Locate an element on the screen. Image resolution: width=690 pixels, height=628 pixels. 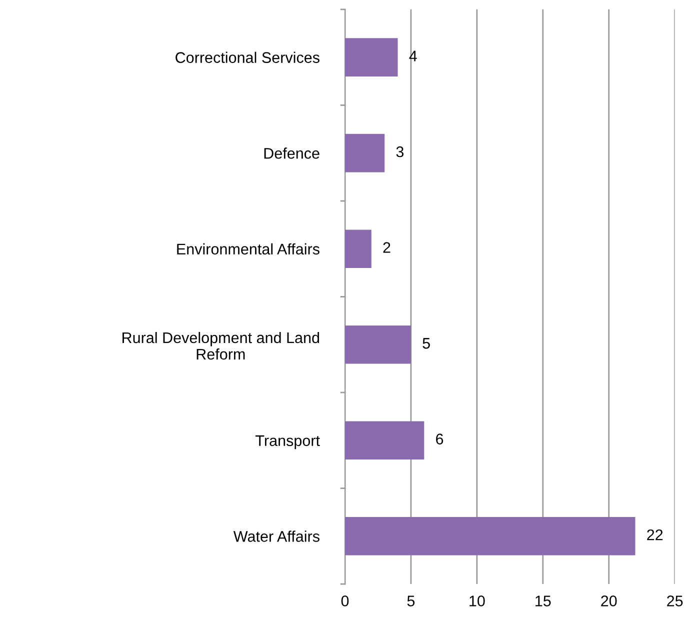
x-tick-label: 0 is located at coordinates (345, 601).